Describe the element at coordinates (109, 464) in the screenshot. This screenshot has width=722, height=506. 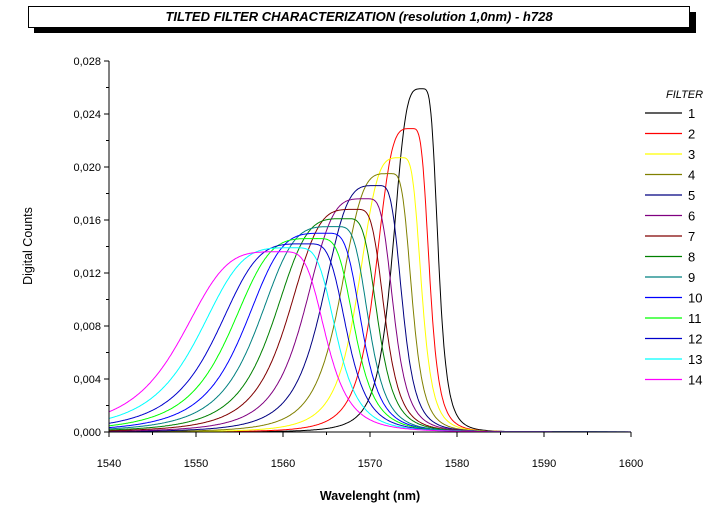
I see `x-tick-label: 1540` at that location.